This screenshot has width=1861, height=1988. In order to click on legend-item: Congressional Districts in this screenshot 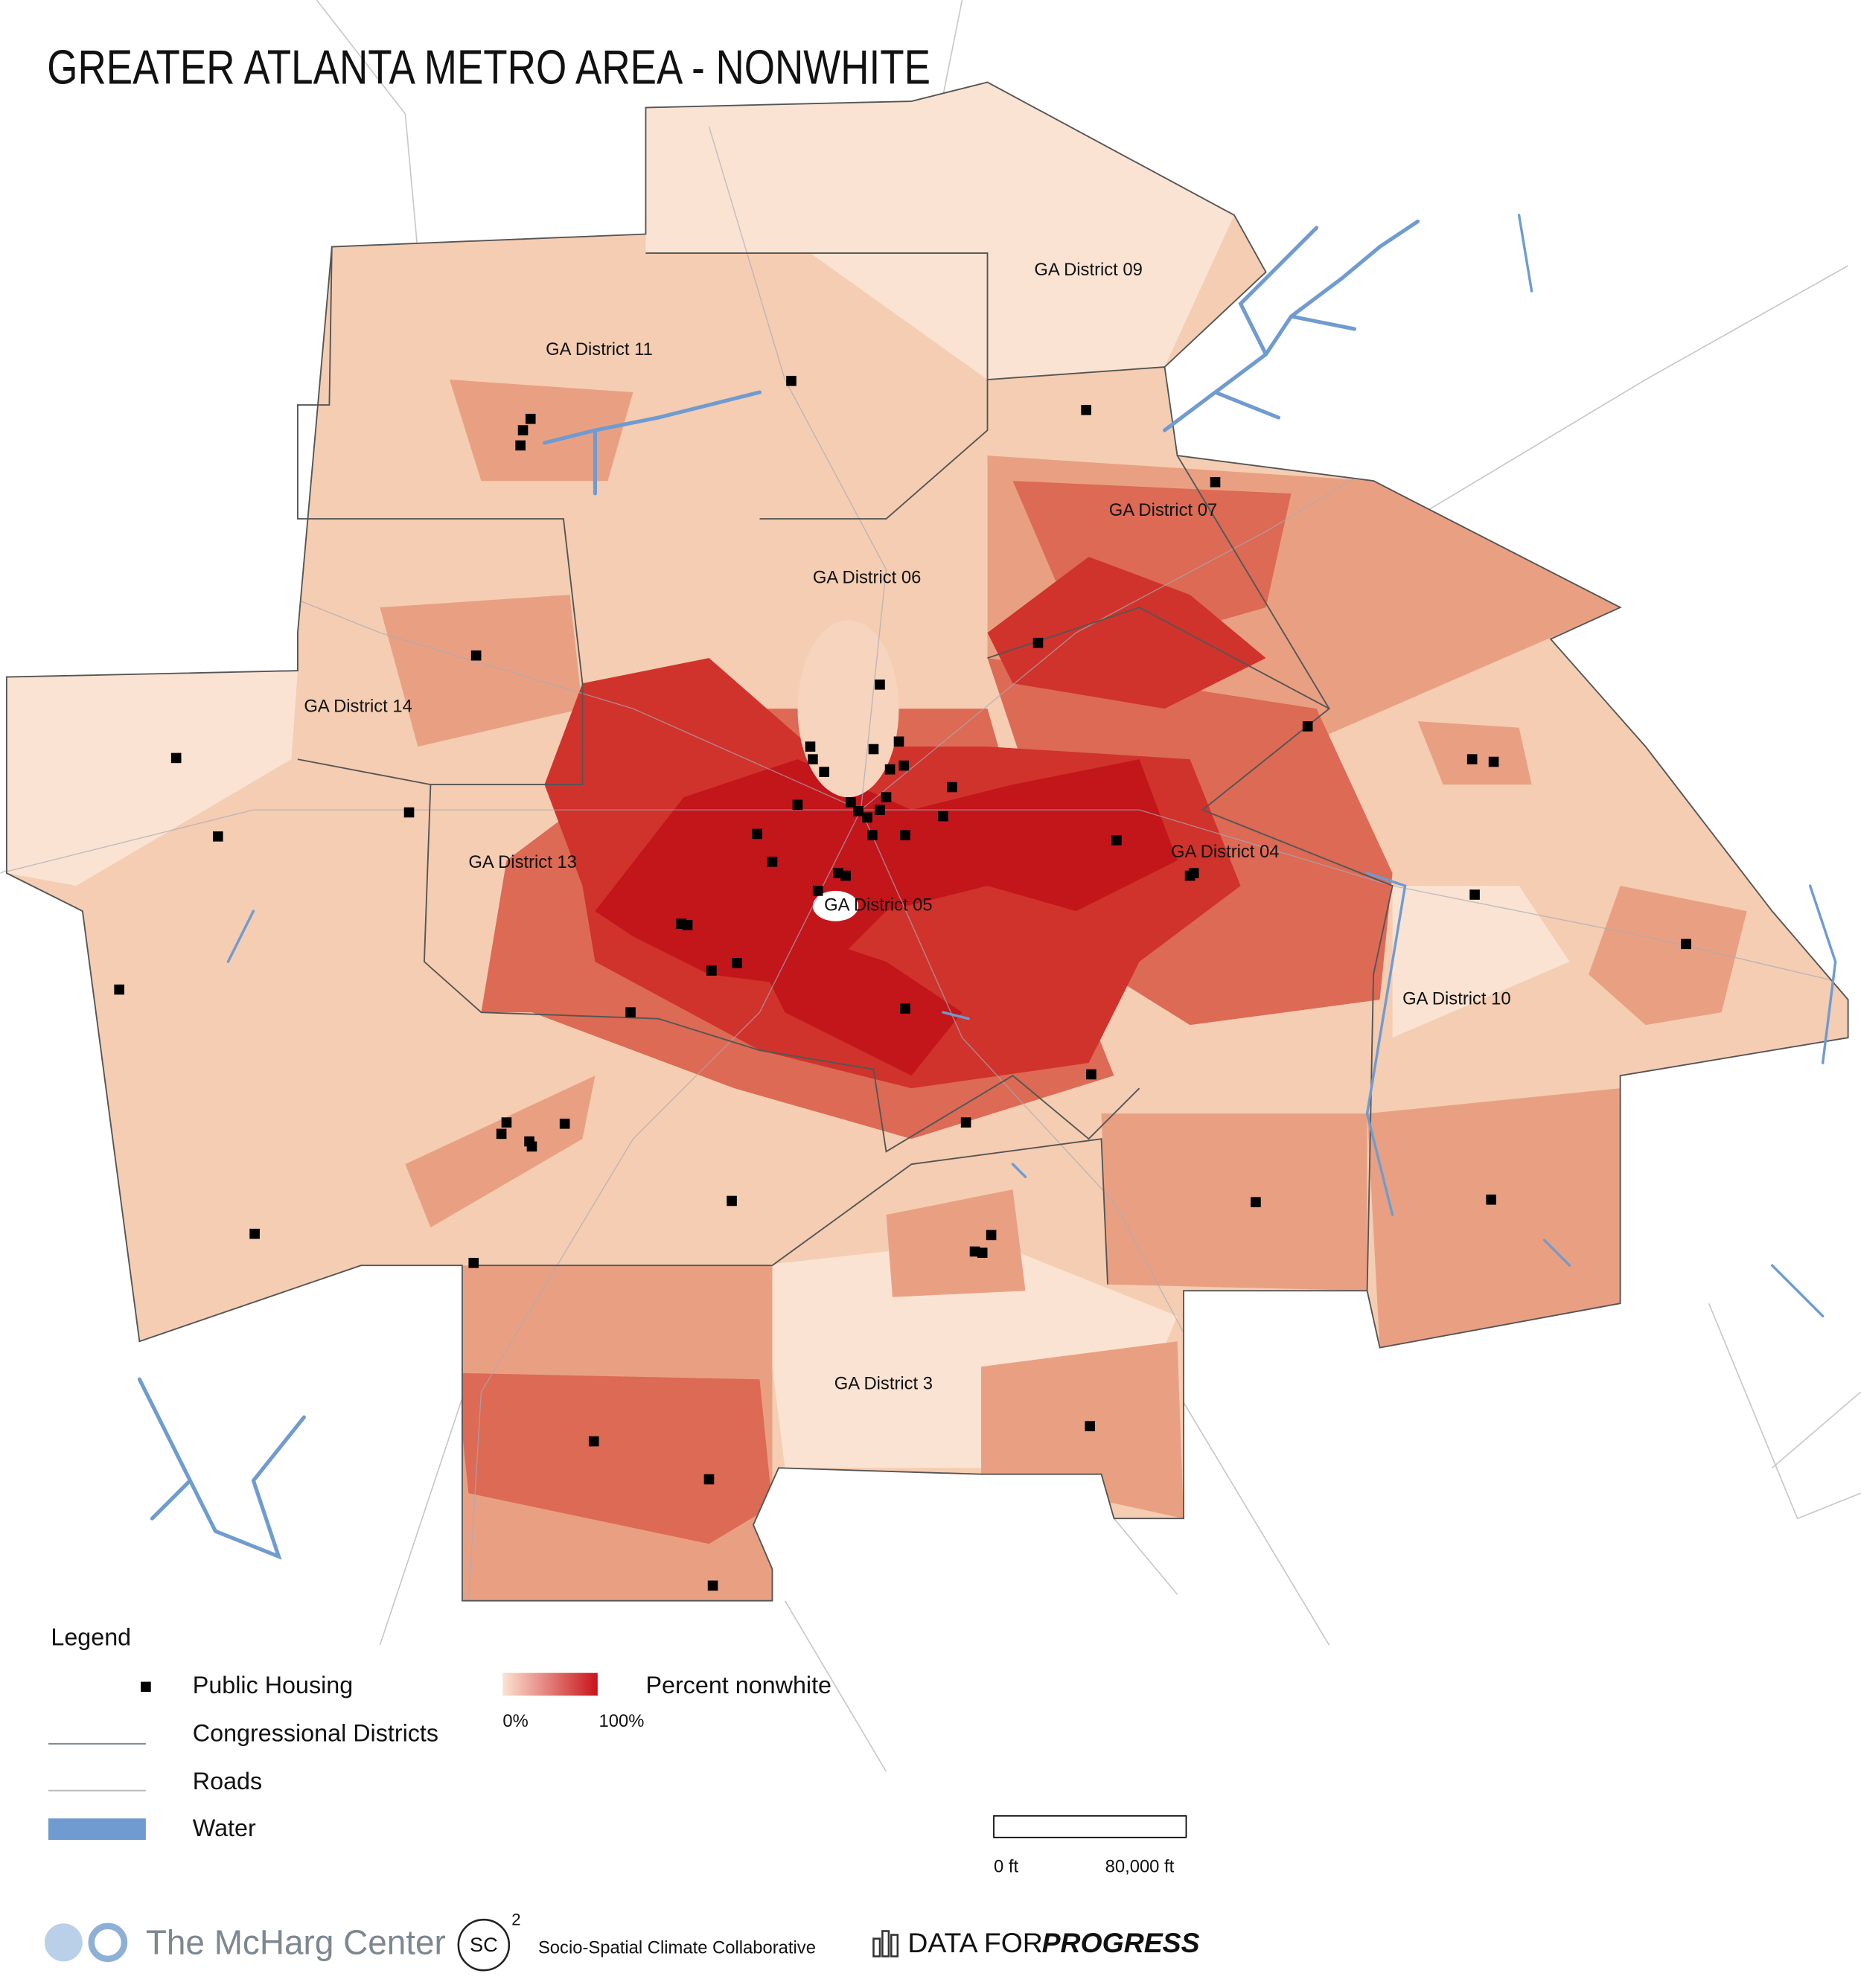, I will do `click(315, 1732)`.